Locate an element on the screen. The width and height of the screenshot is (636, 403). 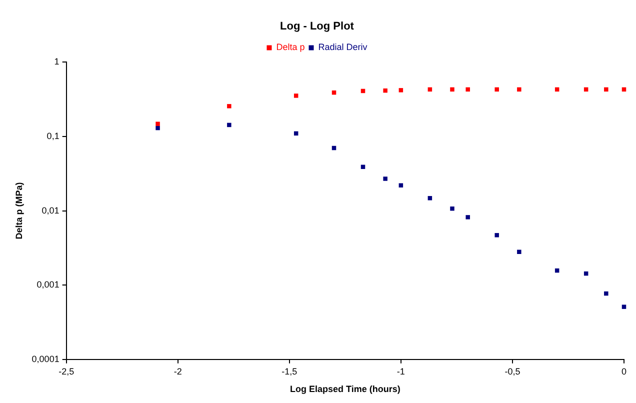
x-tick-label: -1 is located at coordinates (400, 371).